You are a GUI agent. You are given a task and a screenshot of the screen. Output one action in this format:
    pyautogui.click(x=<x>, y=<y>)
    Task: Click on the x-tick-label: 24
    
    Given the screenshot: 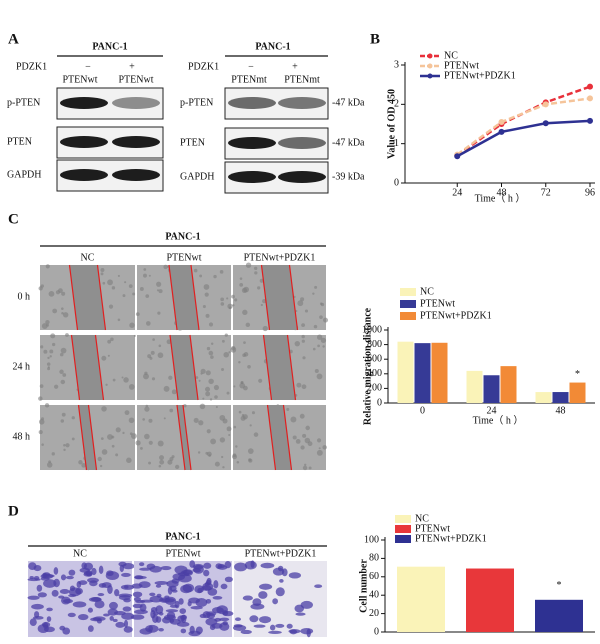 What is the action you would take?
    pyautogui.click(x=457, y=192)
    